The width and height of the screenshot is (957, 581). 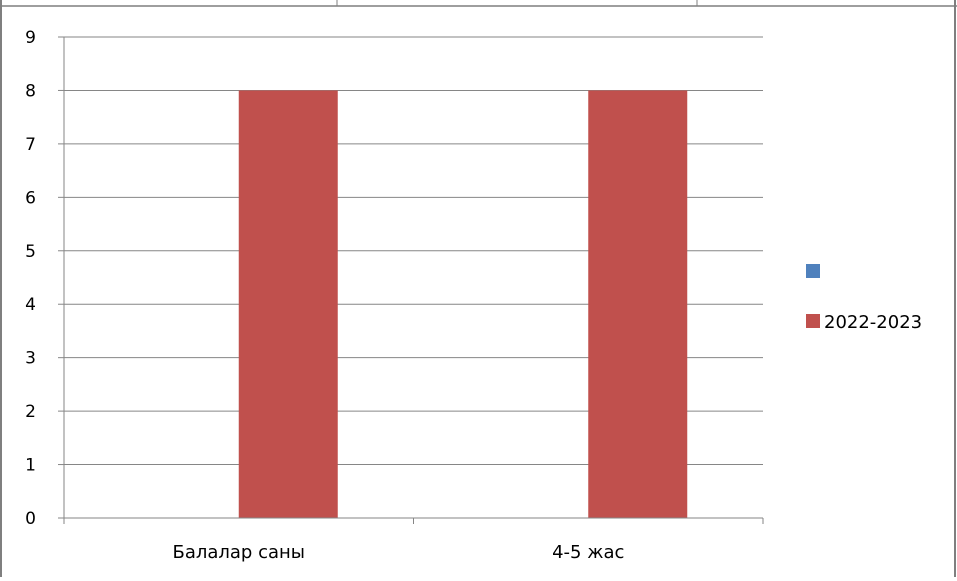 What do you see at coordinates (30, 305) in the screenshot?
I see `y-tick-label: 4` at bounding box center [30, 305].